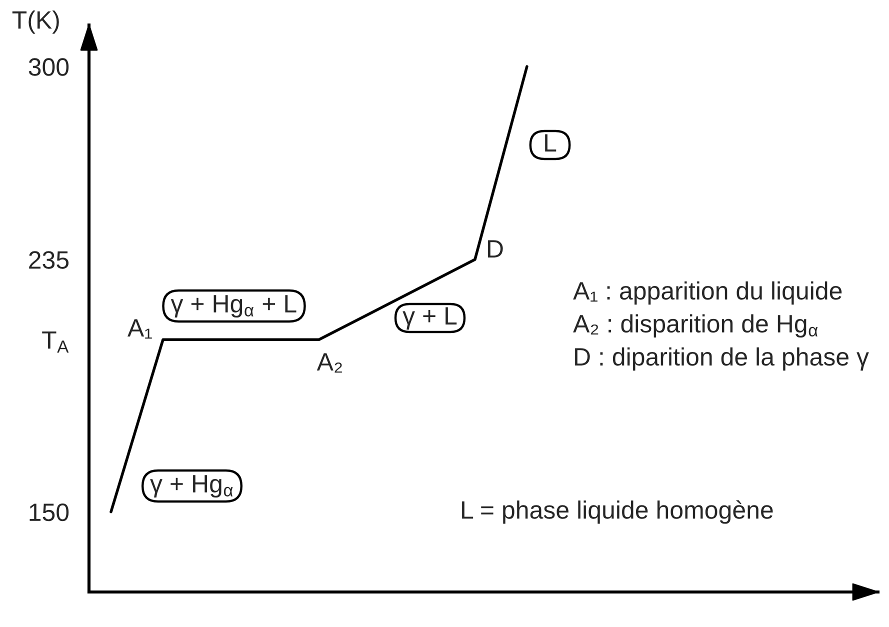 Image resolution: width=889 pixels, height=627 pixels. Describe the element at coordinates (191, 486) in the screenshot. I see `annotation: γ + Hg$_{α}$` at that location.